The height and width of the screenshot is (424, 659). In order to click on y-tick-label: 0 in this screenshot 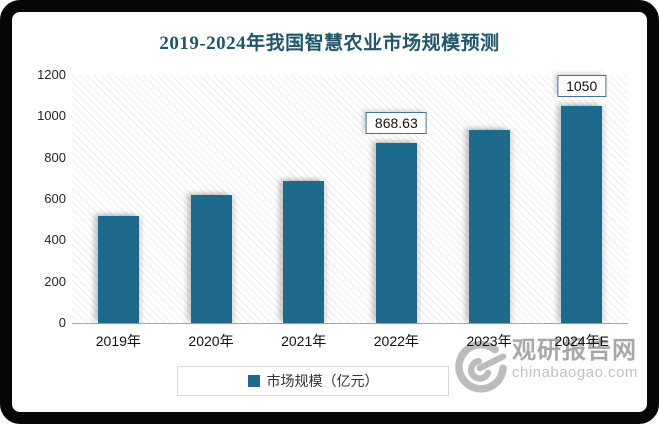, I will do `click(62, 322)`.